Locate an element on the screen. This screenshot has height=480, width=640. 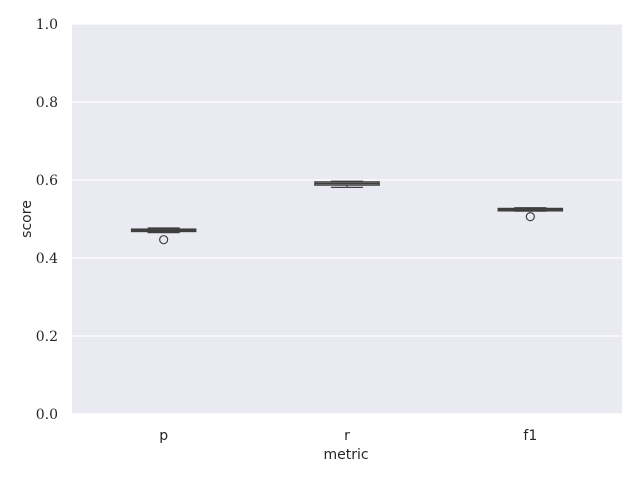
box-series is located at coordinates (347, 212).